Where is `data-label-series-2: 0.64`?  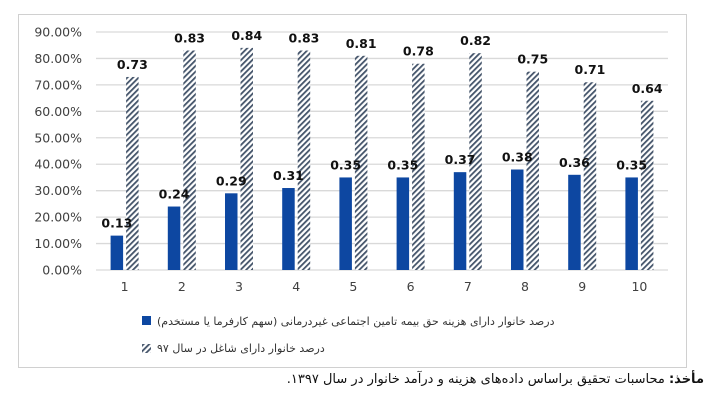
data-label-series-2: 0.64 is located at coordinates (647, 88).